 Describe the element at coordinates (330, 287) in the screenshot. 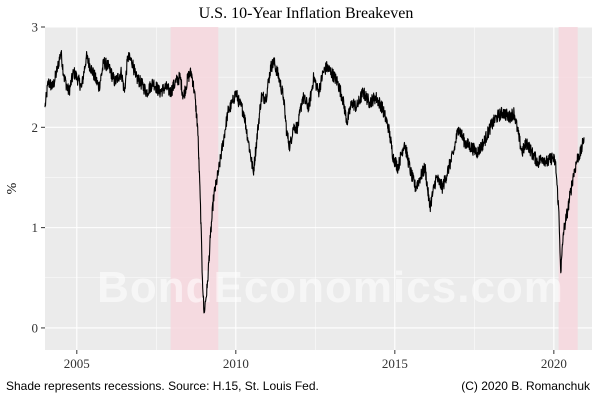

I see `watermark-text: BondEconomics.com` at that location.